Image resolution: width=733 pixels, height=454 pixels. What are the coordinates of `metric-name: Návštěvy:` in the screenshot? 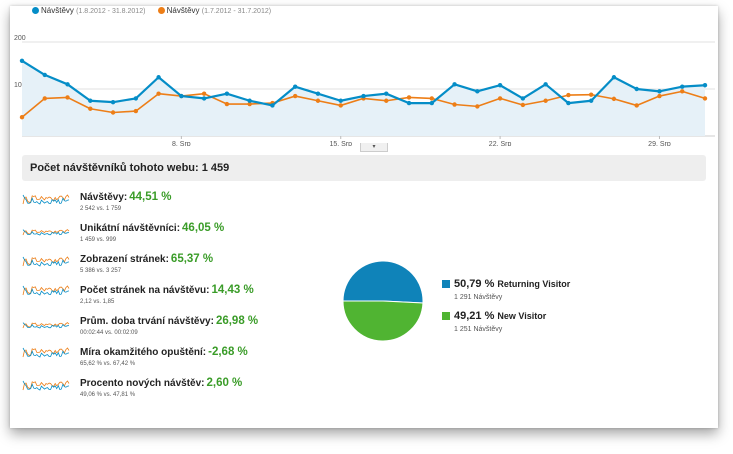 It's located at (104, 197).